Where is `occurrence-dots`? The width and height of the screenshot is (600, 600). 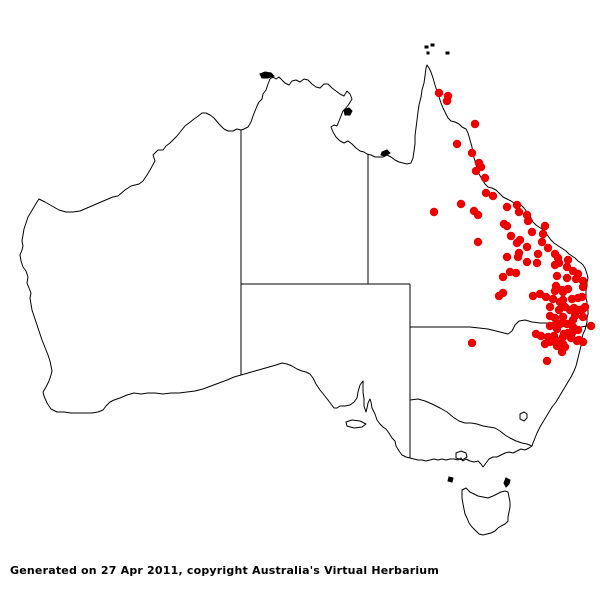
occurrence-dots is located at coordinates (512, 227).